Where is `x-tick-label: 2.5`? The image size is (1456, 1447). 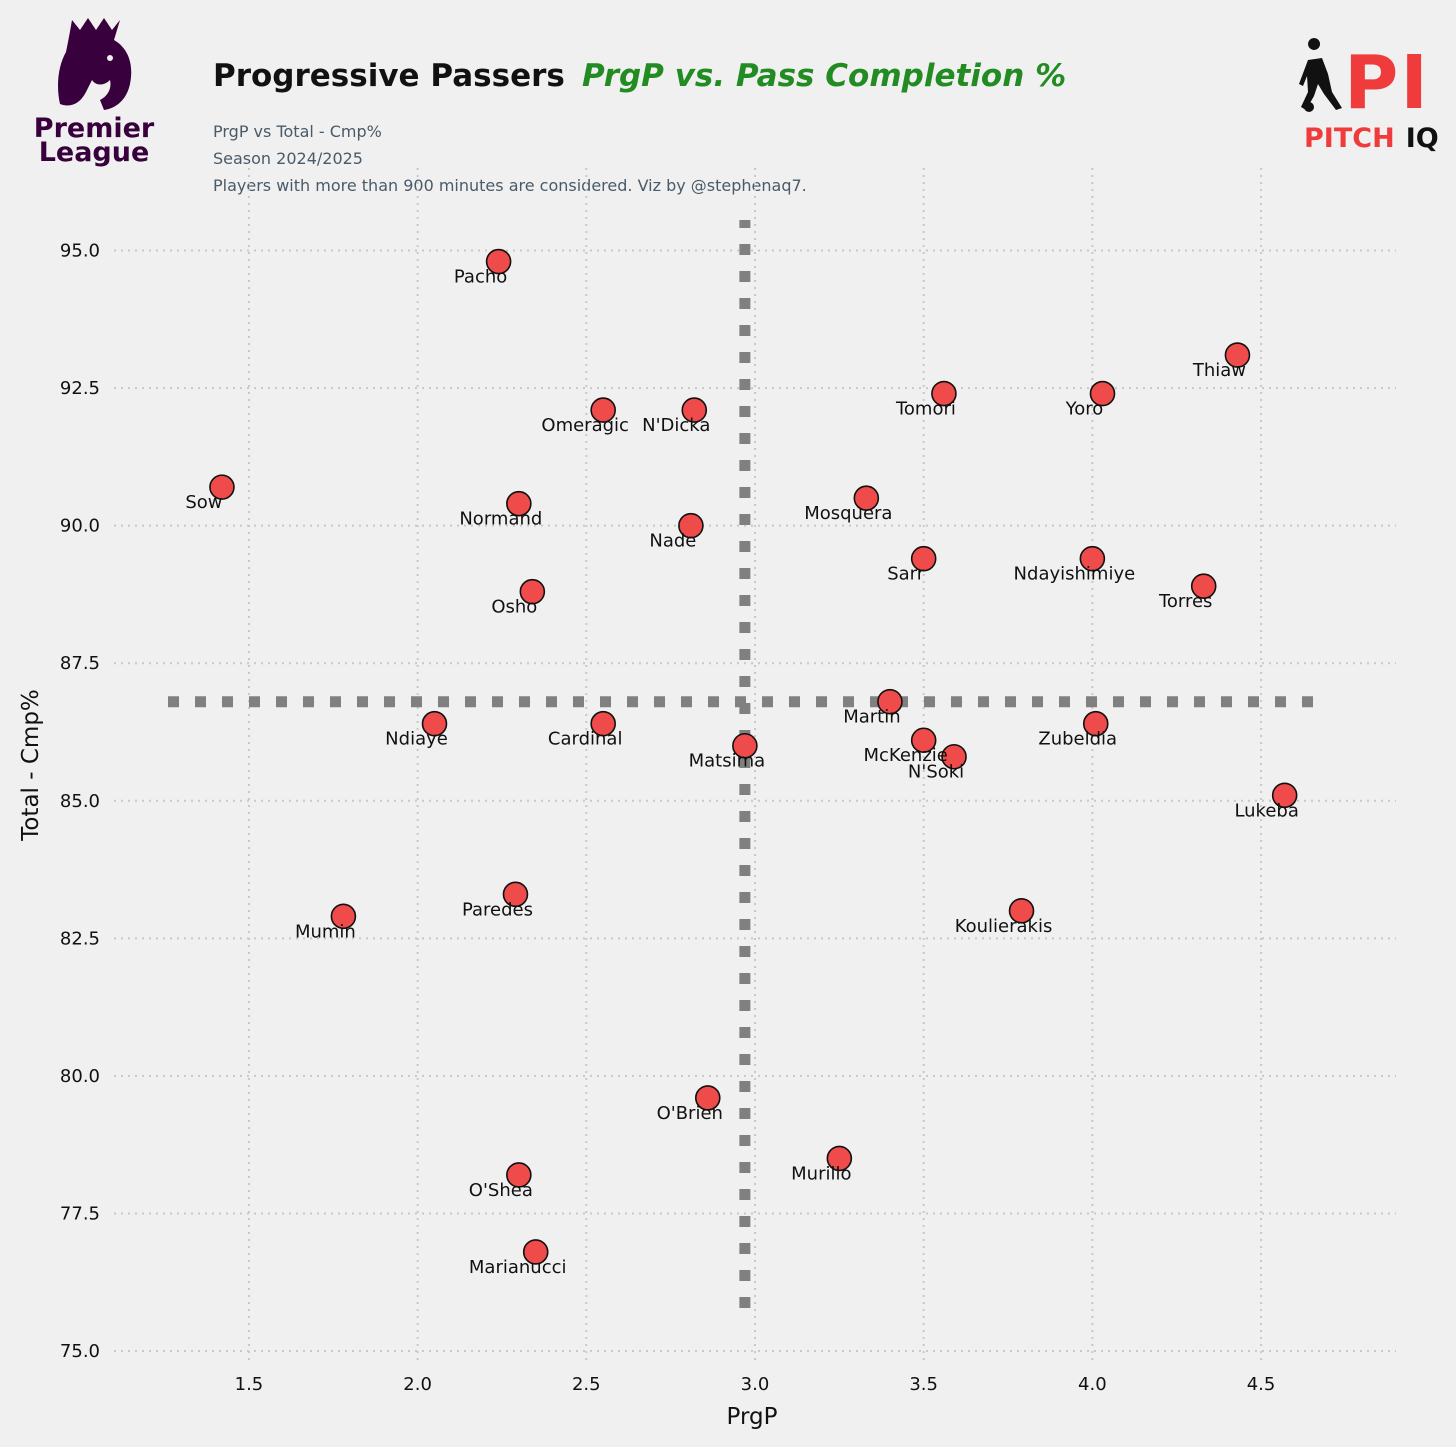
x-tick-label: 2.5 is located at coordinates (586, 1384).